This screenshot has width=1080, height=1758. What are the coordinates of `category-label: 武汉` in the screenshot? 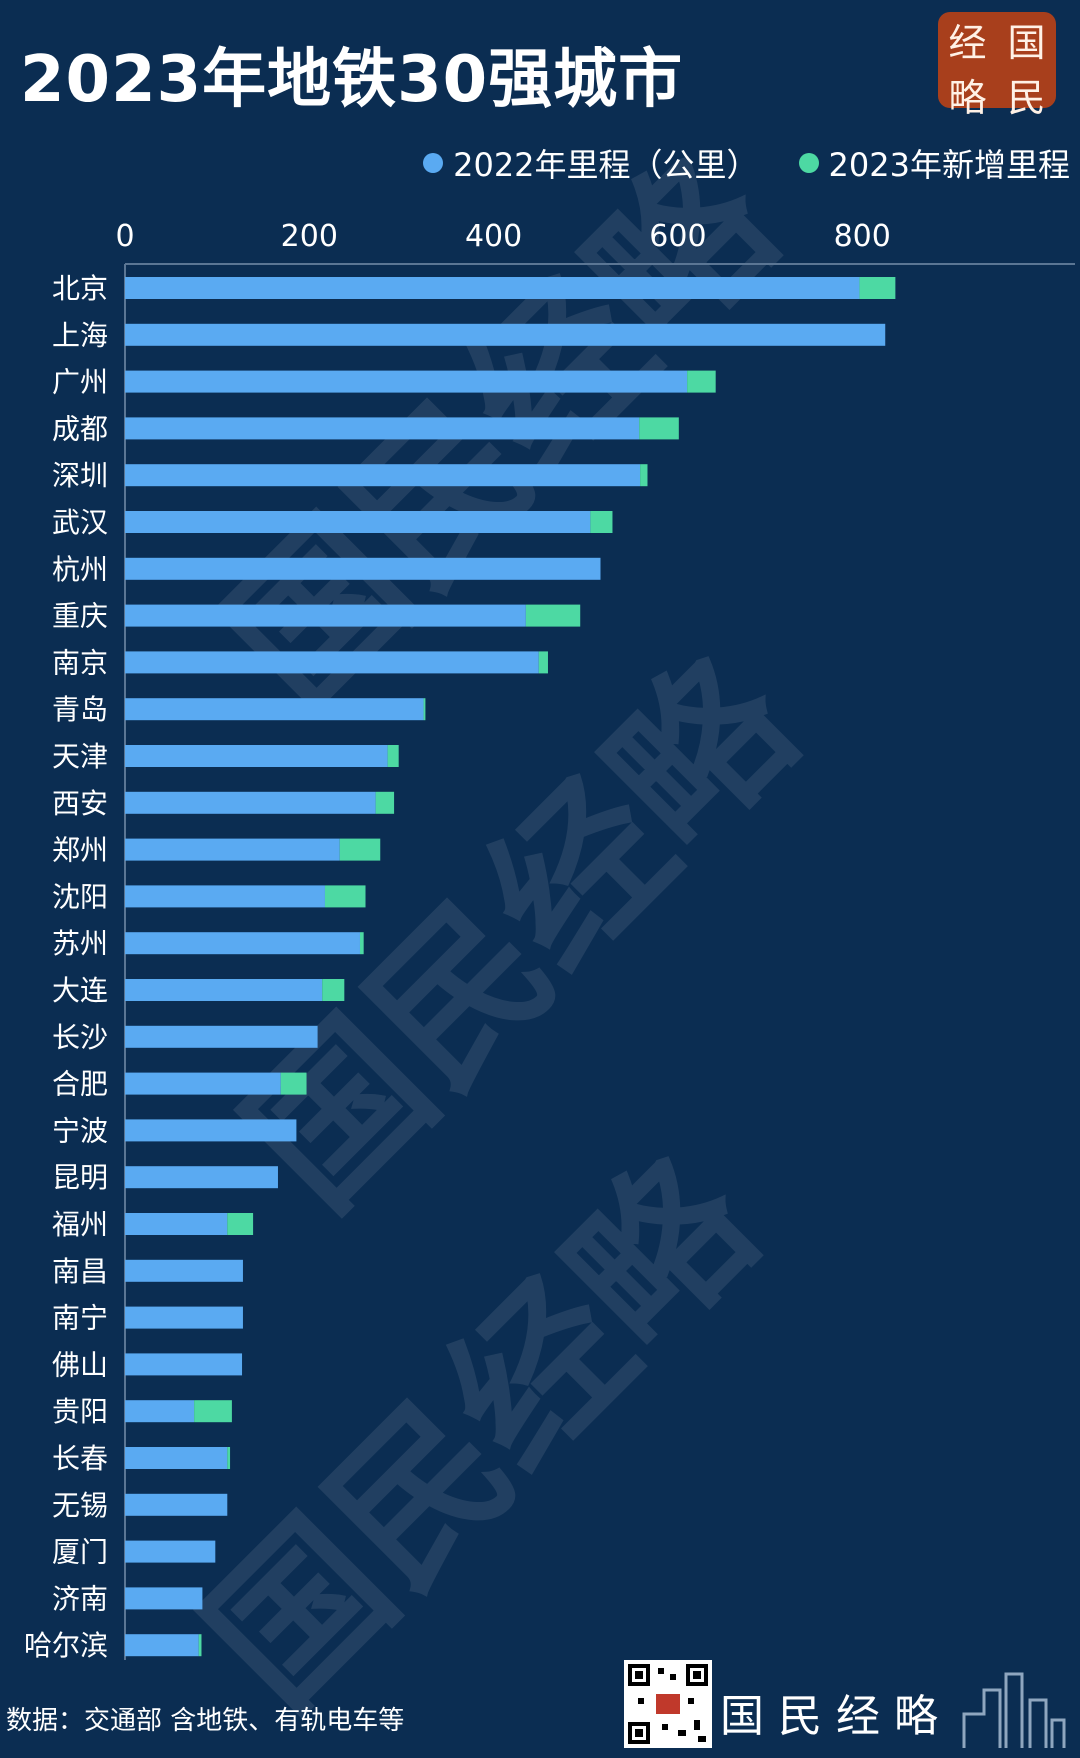 It's located at (80, 522).